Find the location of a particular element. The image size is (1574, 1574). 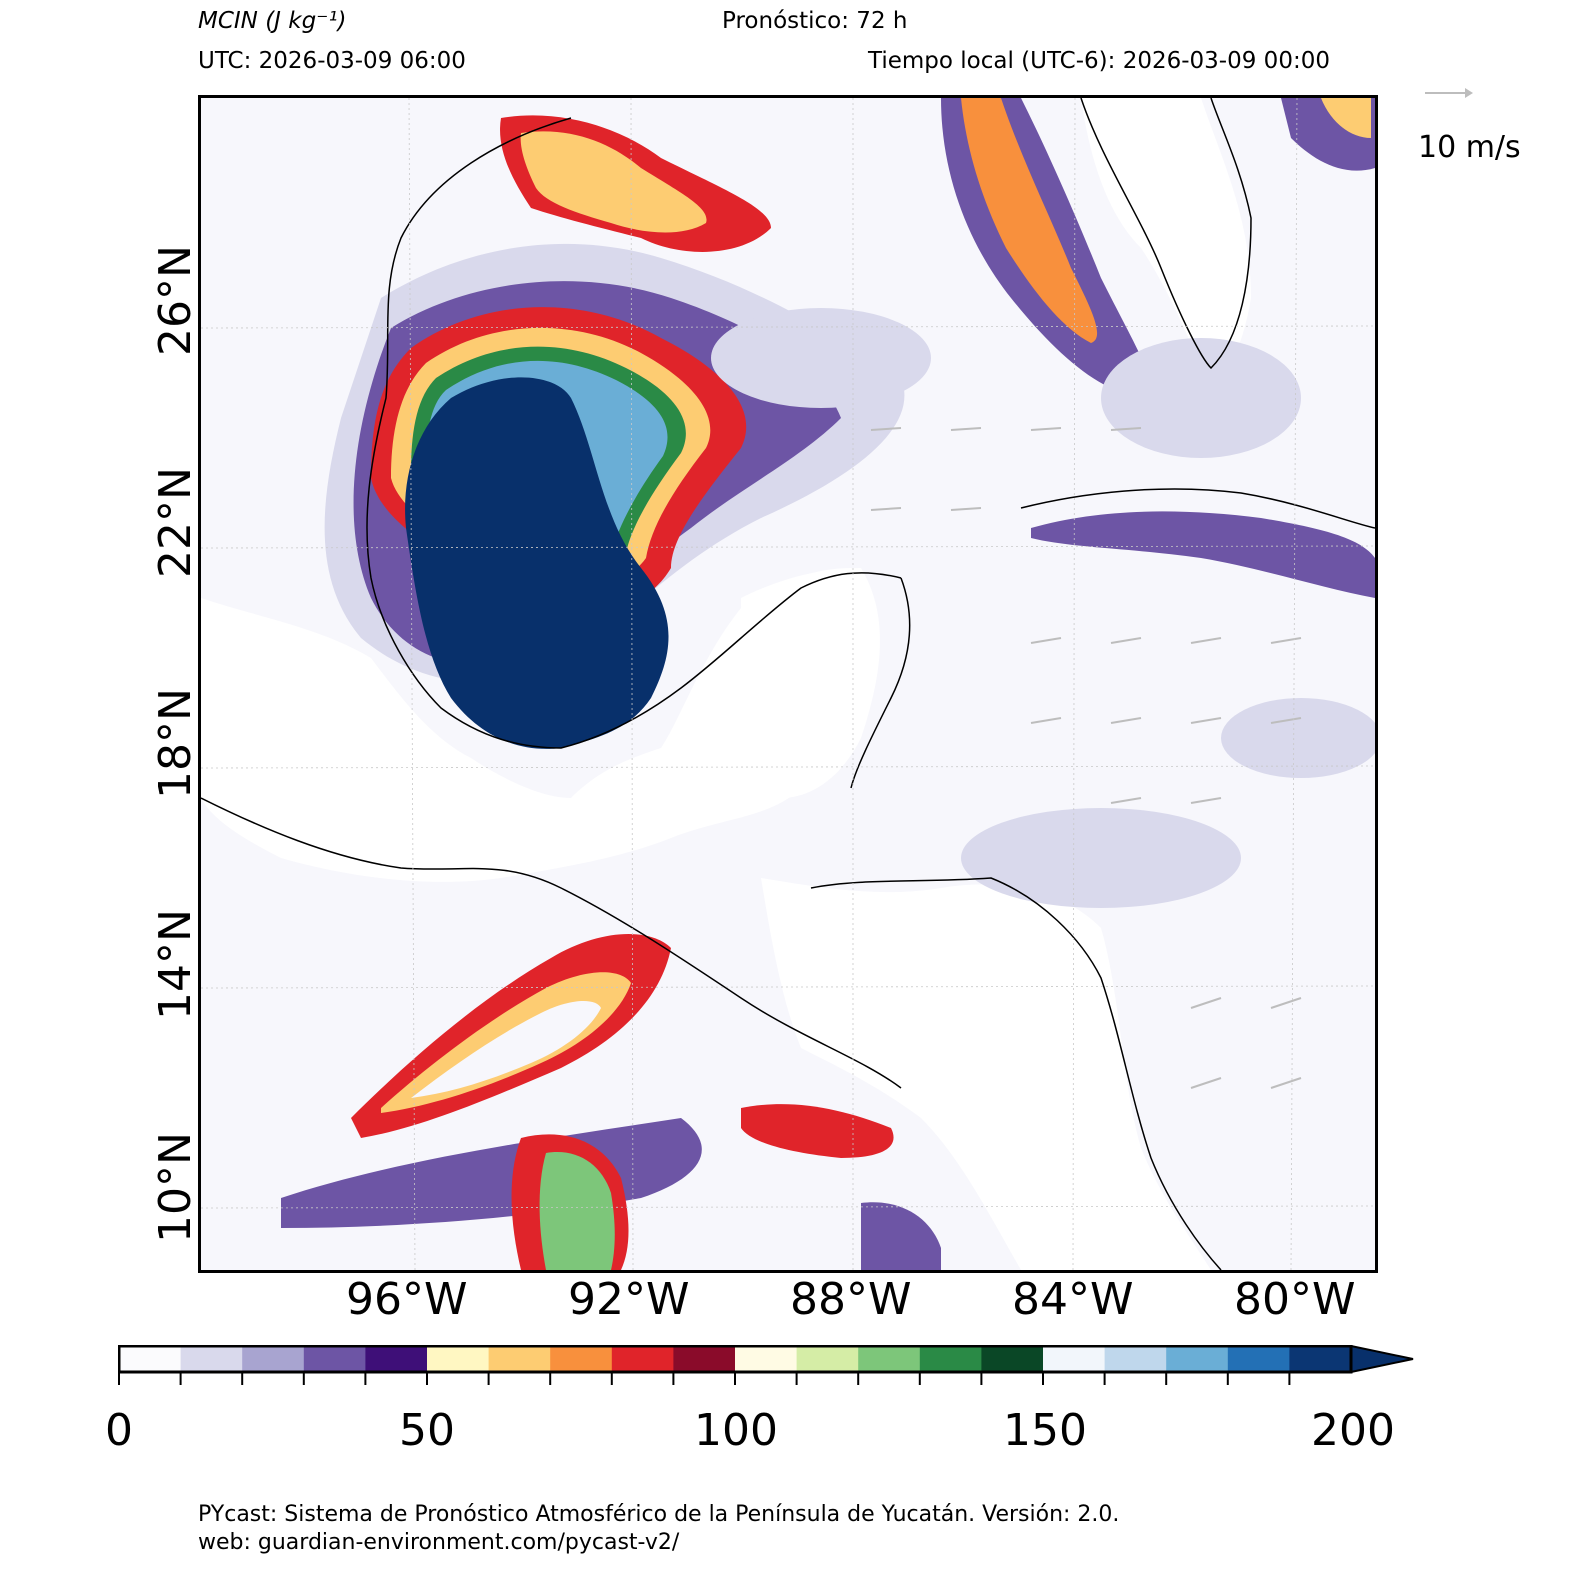

local-time: Tiempo local (UTC-6): 2026-03-09 00:00 is located at coordinates (1099, 61).